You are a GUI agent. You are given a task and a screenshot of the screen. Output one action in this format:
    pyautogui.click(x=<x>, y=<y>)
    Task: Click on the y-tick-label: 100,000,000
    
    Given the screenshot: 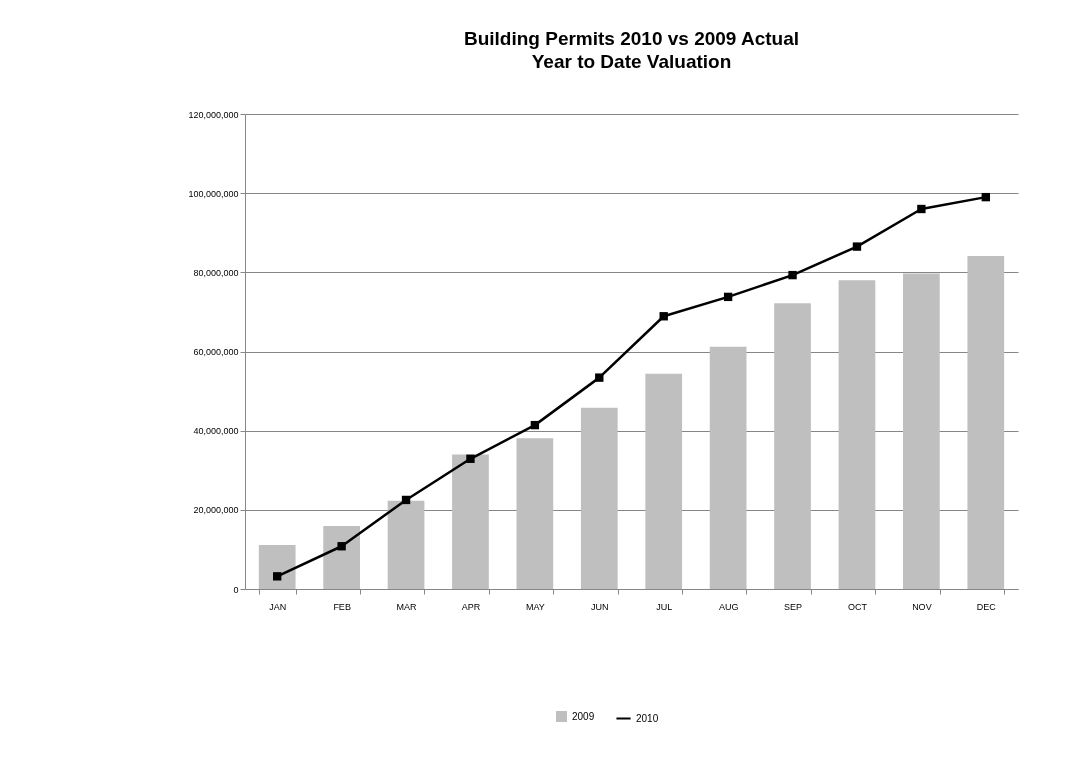 What is the action you would take?
    pyautogui.click(x=213, y=193)
    